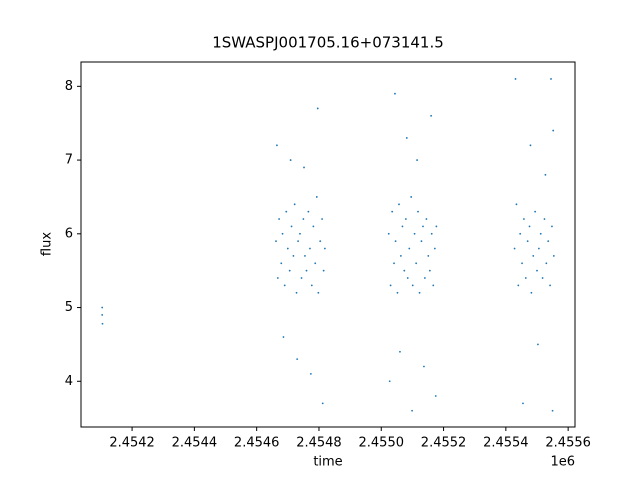 The height and width of the screenshot is (480, 640). Describe the element at coordinates (506, 443) in the screenshot. I see `x-tick-label: 2.4554` at that location.